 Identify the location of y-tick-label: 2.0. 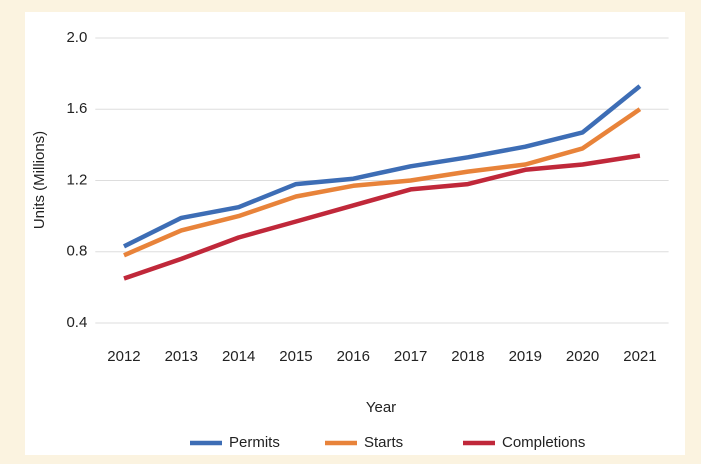
(76, 37).